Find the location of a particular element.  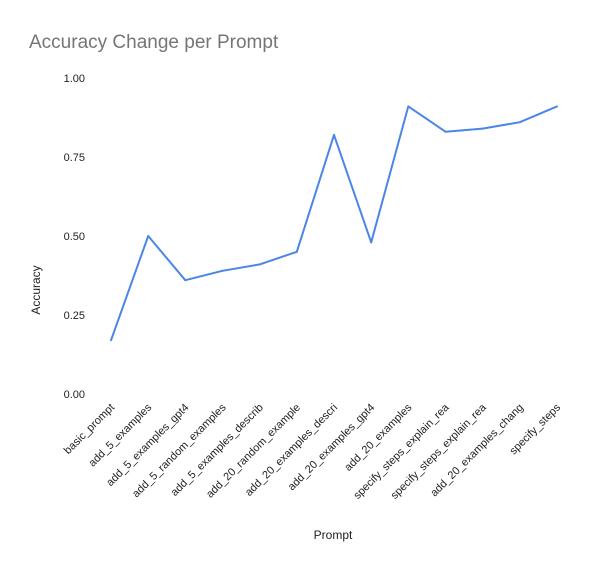

y-tick-label: 0.75 is located at coordinates (74, 158).